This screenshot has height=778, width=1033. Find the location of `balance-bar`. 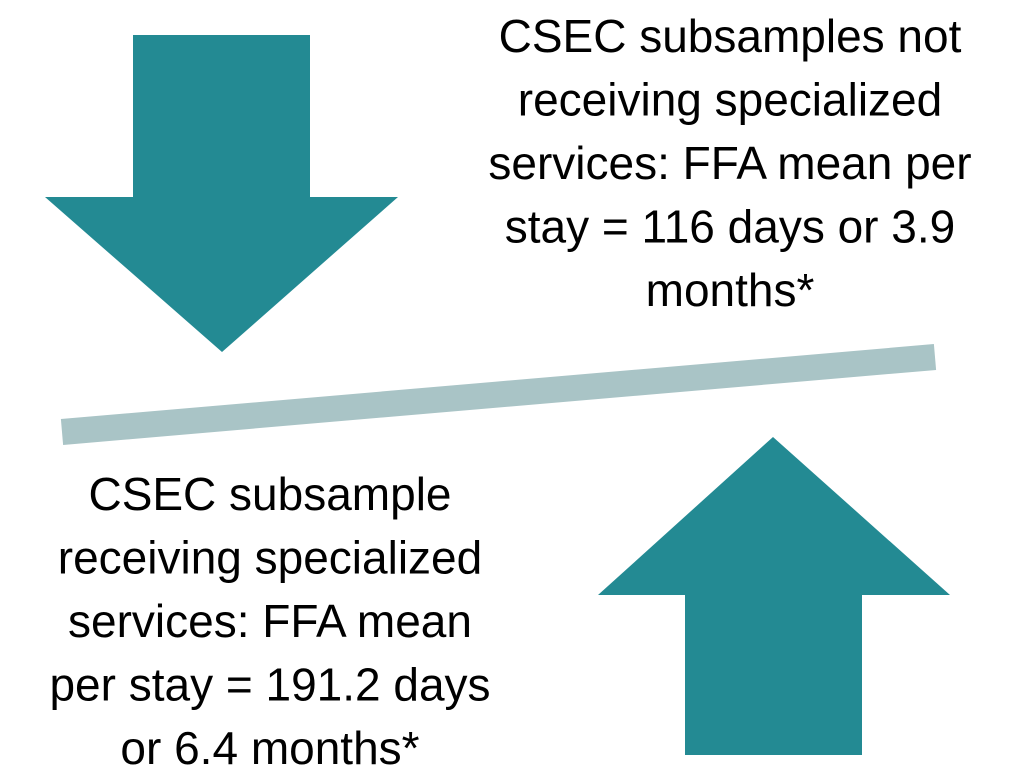

balance-bar is located at coordinates (498, 394).